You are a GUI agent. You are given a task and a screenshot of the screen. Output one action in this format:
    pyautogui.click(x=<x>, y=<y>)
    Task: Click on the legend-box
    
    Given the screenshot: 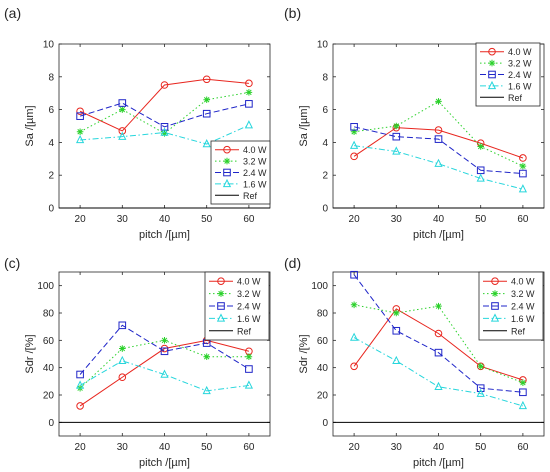 What is the action you would take?
    pyautogui.click(x=508, y=74)
    